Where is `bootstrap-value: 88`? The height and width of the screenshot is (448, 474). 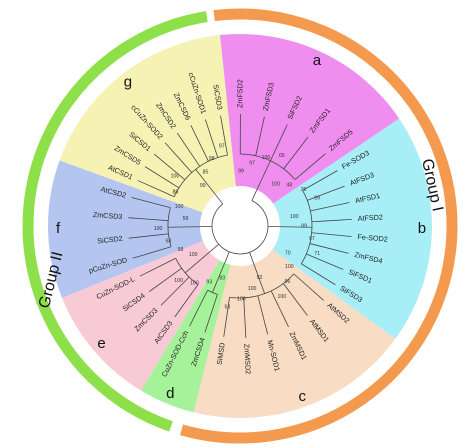 bootstrap-value: 88 is located at coordinates (175, 192).